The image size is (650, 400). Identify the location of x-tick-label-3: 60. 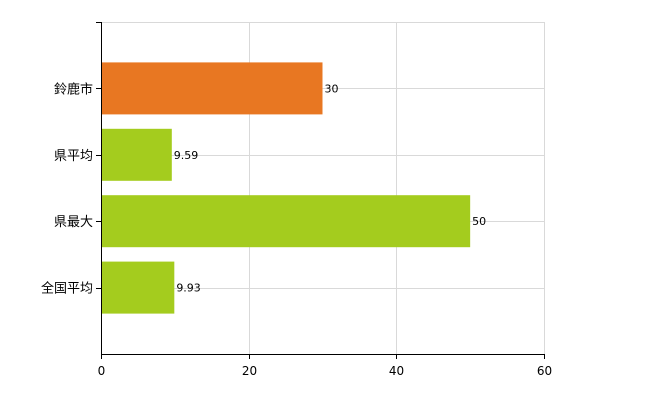
(544, 371).